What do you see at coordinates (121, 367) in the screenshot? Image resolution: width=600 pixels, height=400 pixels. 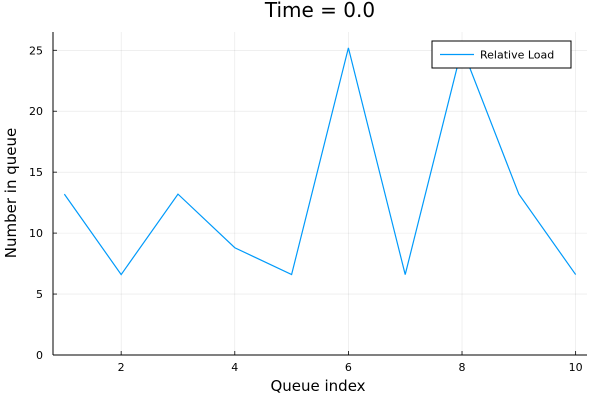 I see `x-tick-label: 2` at bounding box center [121, 367].